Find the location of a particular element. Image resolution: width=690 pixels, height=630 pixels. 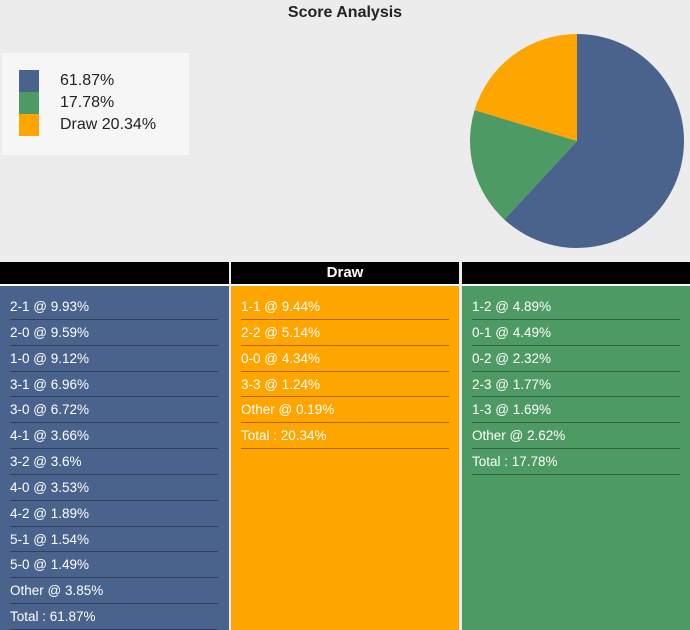

legend-label-away: 17.78% is located at coordinates (87, 102).